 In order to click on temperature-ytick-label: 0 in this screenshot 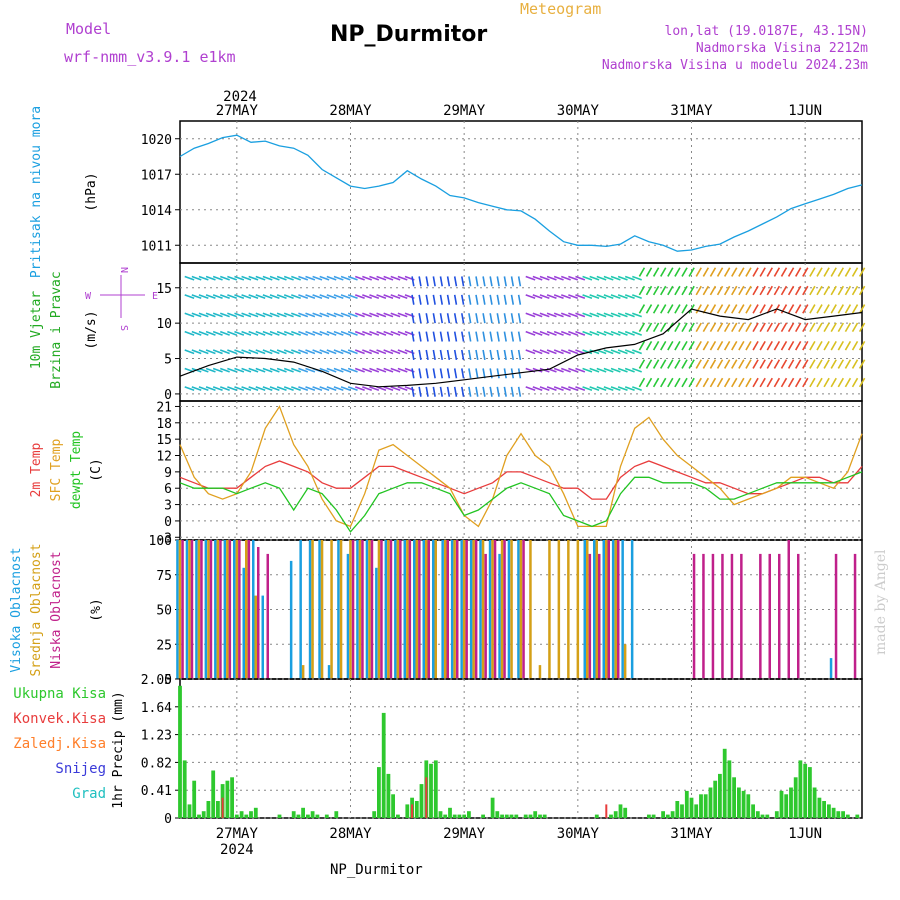, I will do `click(168, 522)`.